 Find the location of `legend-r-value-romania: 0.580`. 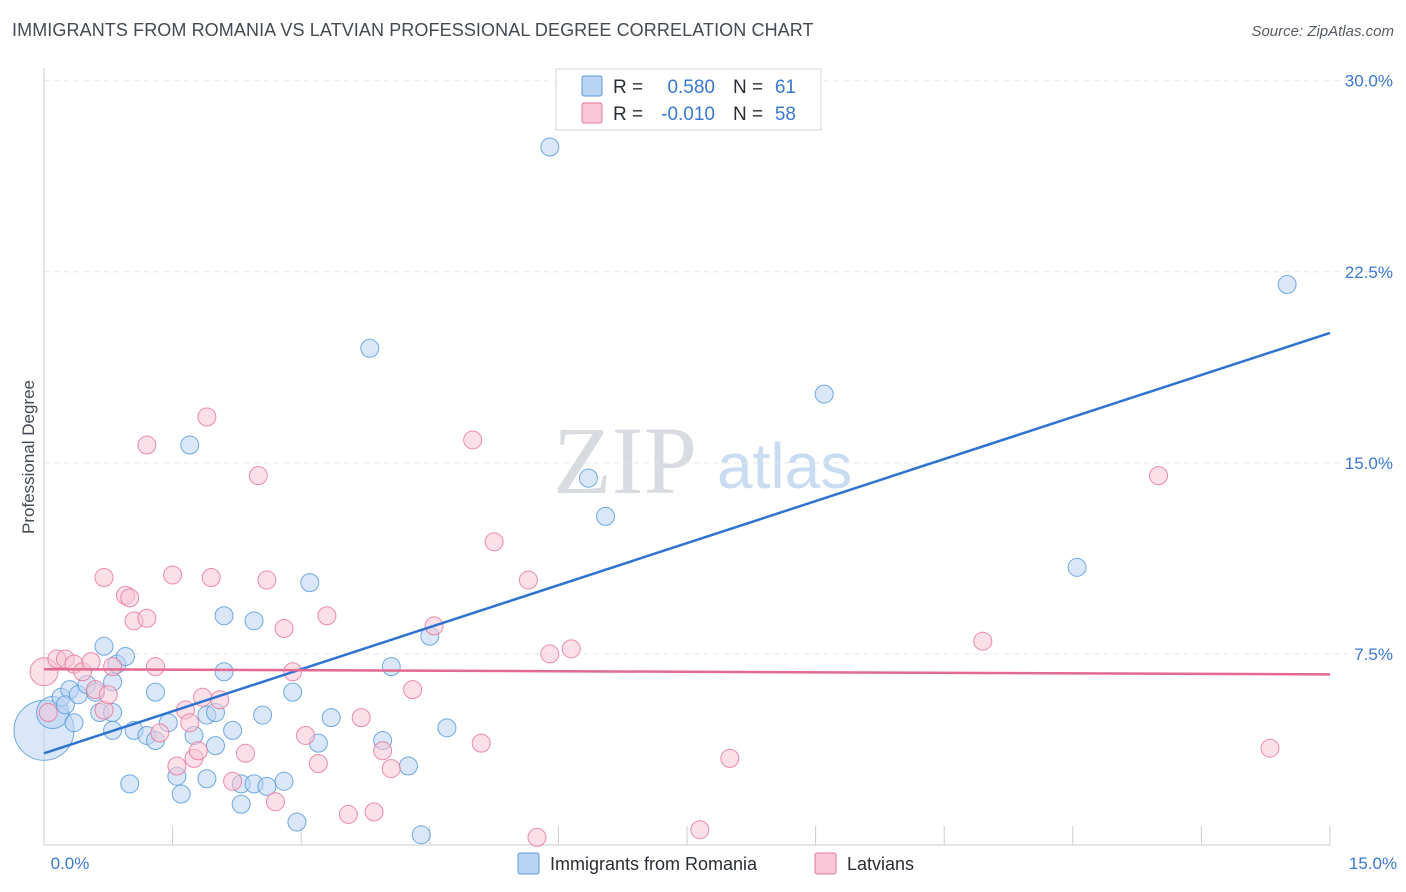

legend-r-value-romania: 0.580 is located at coordinates (691, 87).